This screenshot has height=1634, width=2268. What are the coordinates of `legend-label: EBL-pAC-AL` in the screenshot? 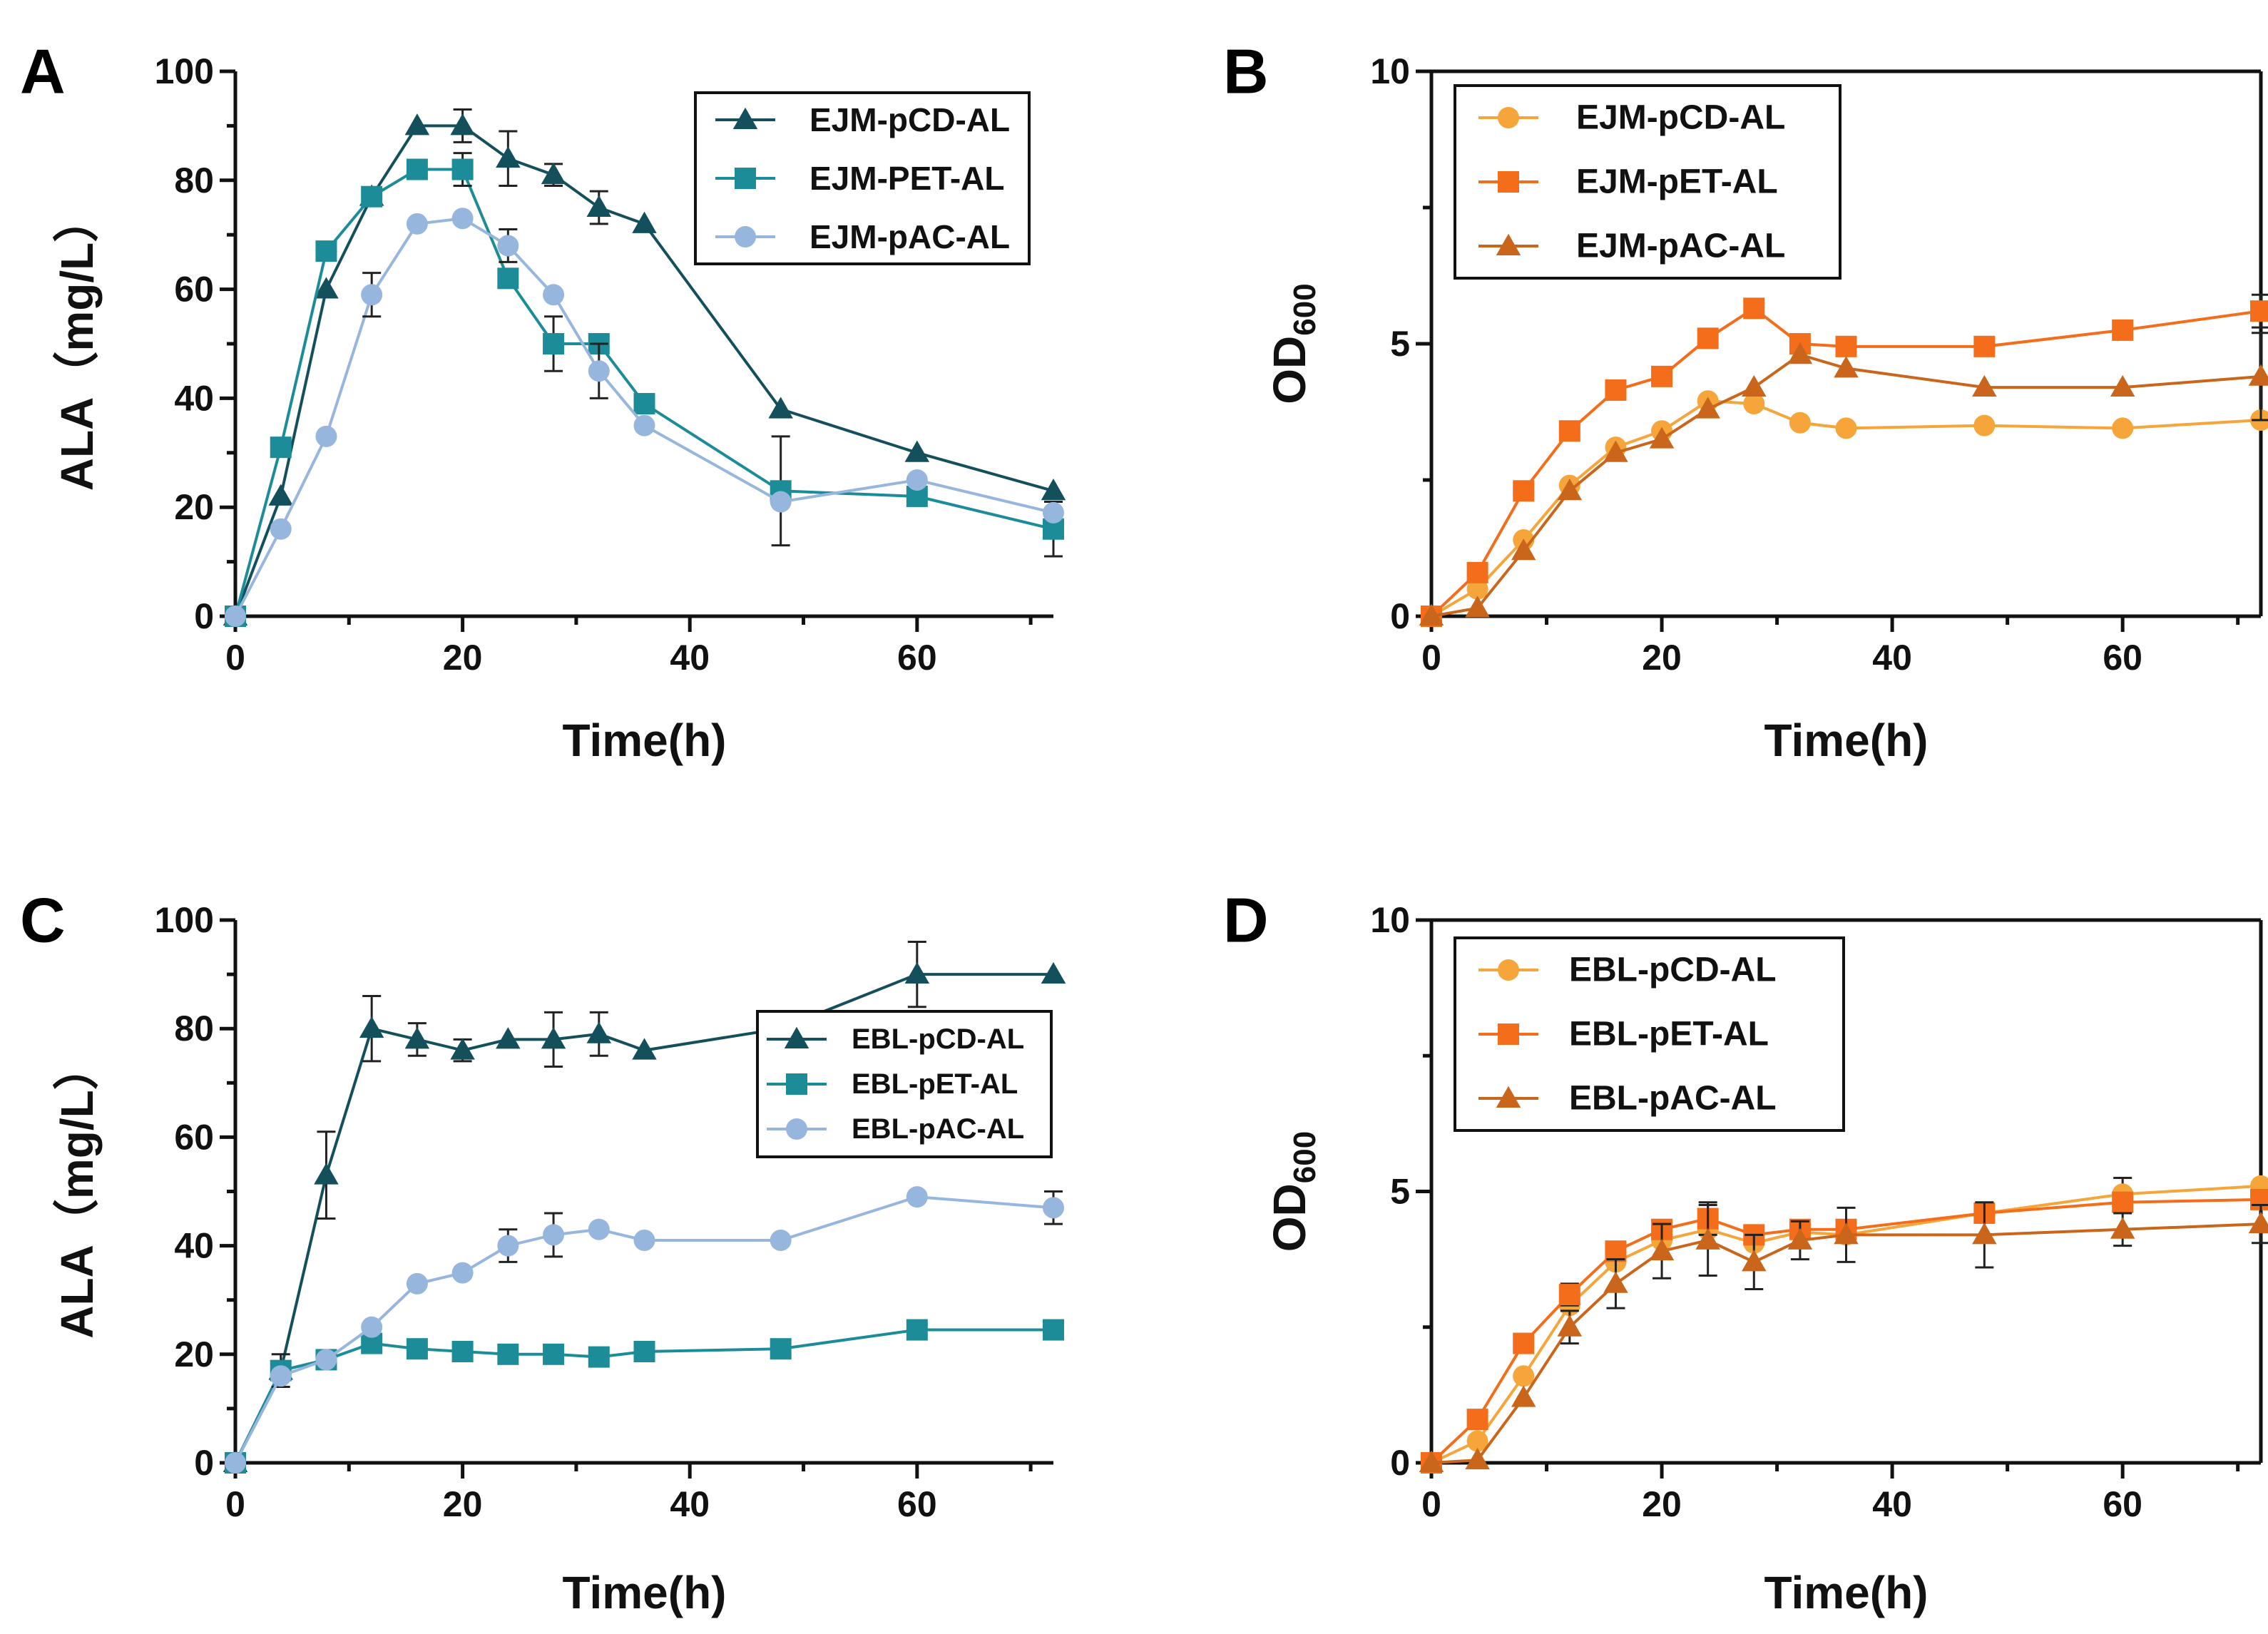 It's located at (1673, 1099).